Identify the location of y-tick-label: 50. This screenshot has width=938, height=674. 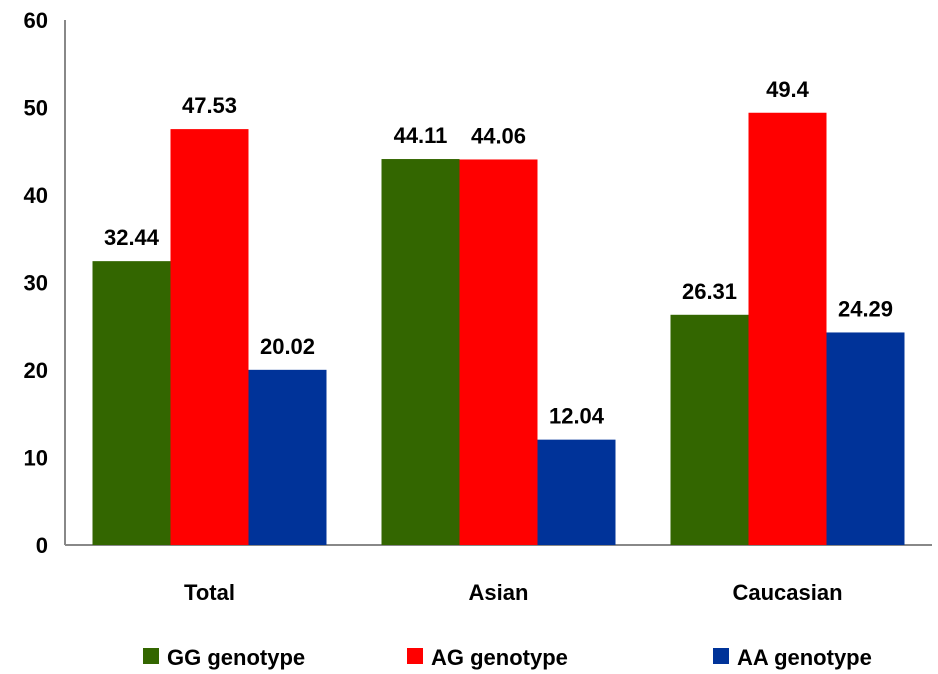
(36, 108).